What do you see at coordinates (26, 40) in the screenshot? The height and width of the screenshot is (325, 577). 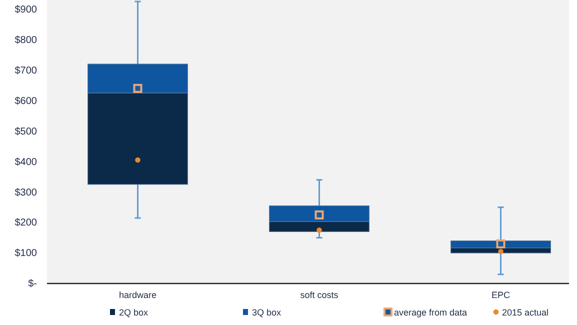 I see `y-tick-label: $800` at bounding box center [26, 40].